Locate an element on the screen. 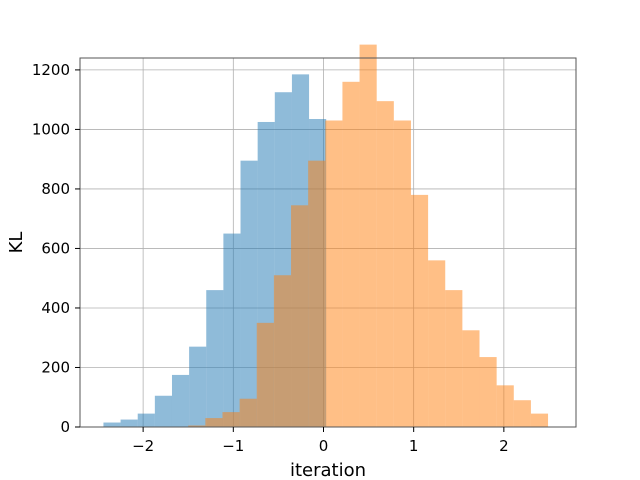  x-tick-label: −1 is located at coordinates (233, 446).